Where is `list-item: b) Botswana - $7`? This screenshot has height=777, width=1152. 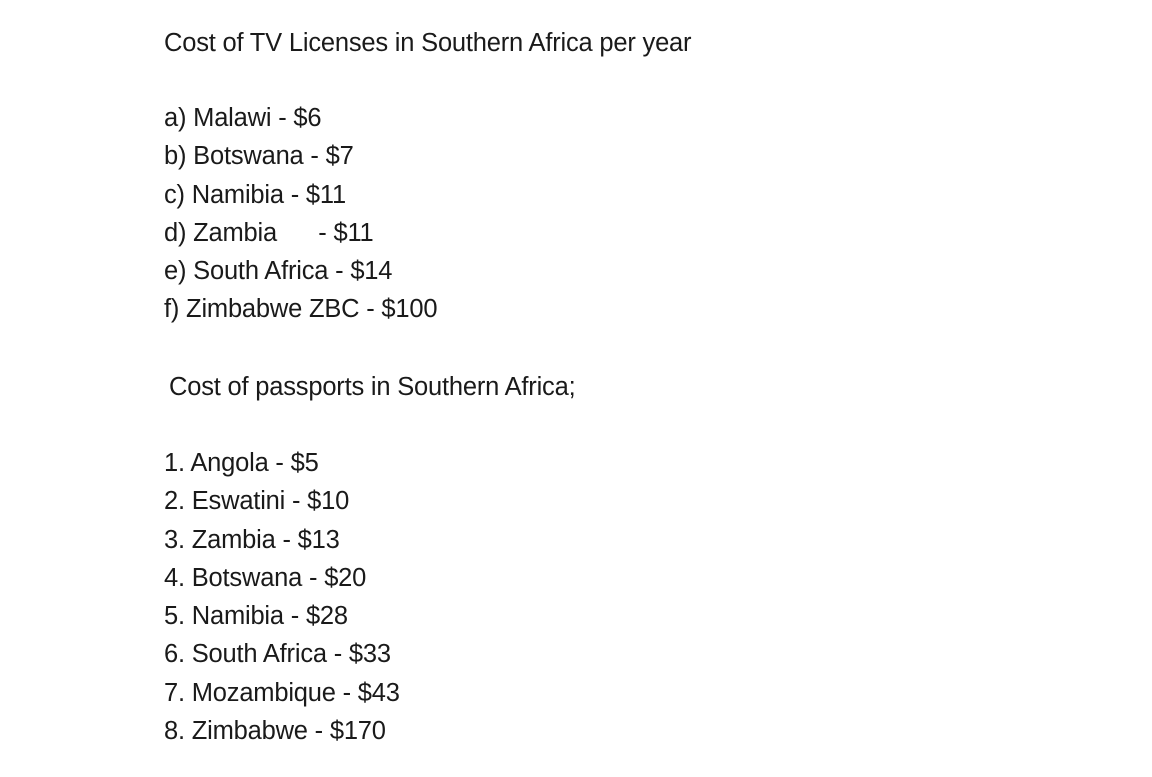 list-item: b) Botswana - $7 is located at coordinates (259, 156).